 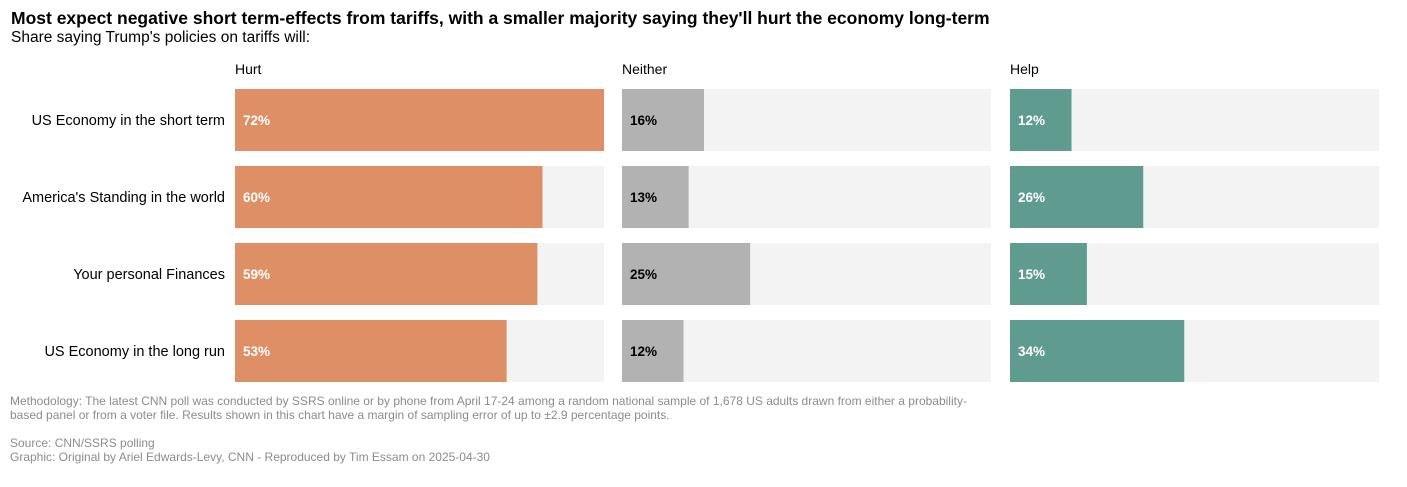 What do you see at coordinates (256, 274) in the screenshot?
I see `data-label: 59%` at bounding box center [256, 274].